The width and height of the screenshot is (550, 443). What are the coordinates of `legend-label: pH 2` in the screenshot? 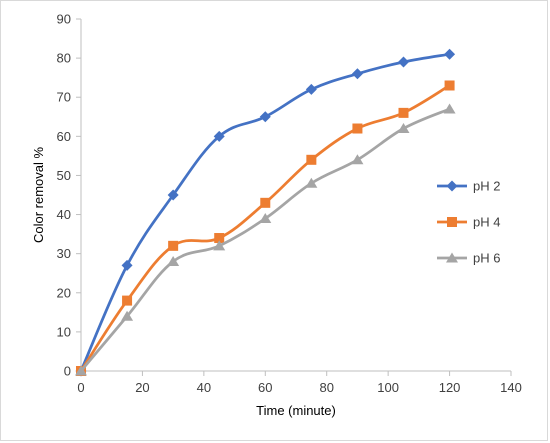 It's located at (486, 186).